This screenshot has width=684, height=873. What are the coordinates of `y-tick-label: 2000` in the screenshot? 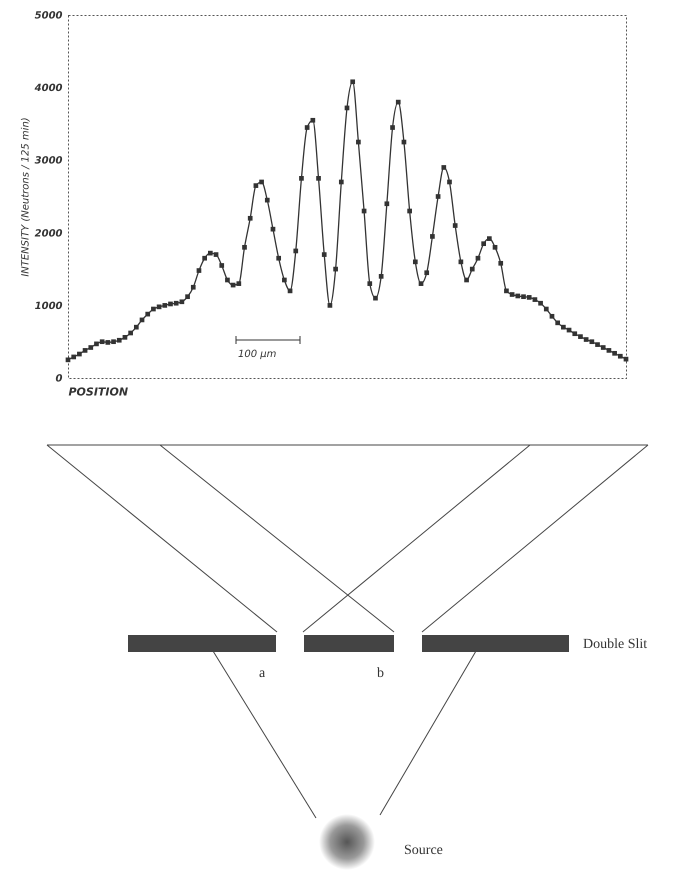 It's located at (48, 234).